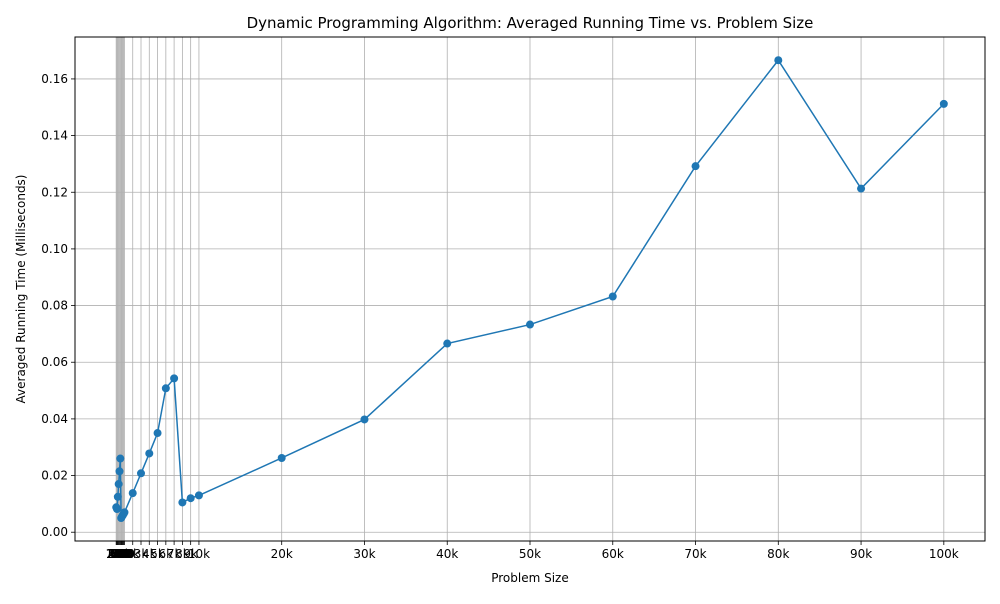 Image resolution: width=1000 pixels, height=604 pixels. What do you see at coordinates (54, 136) in the screenshot?
I see `y-tick-label: 0.14` at bounding box center [54, 136].